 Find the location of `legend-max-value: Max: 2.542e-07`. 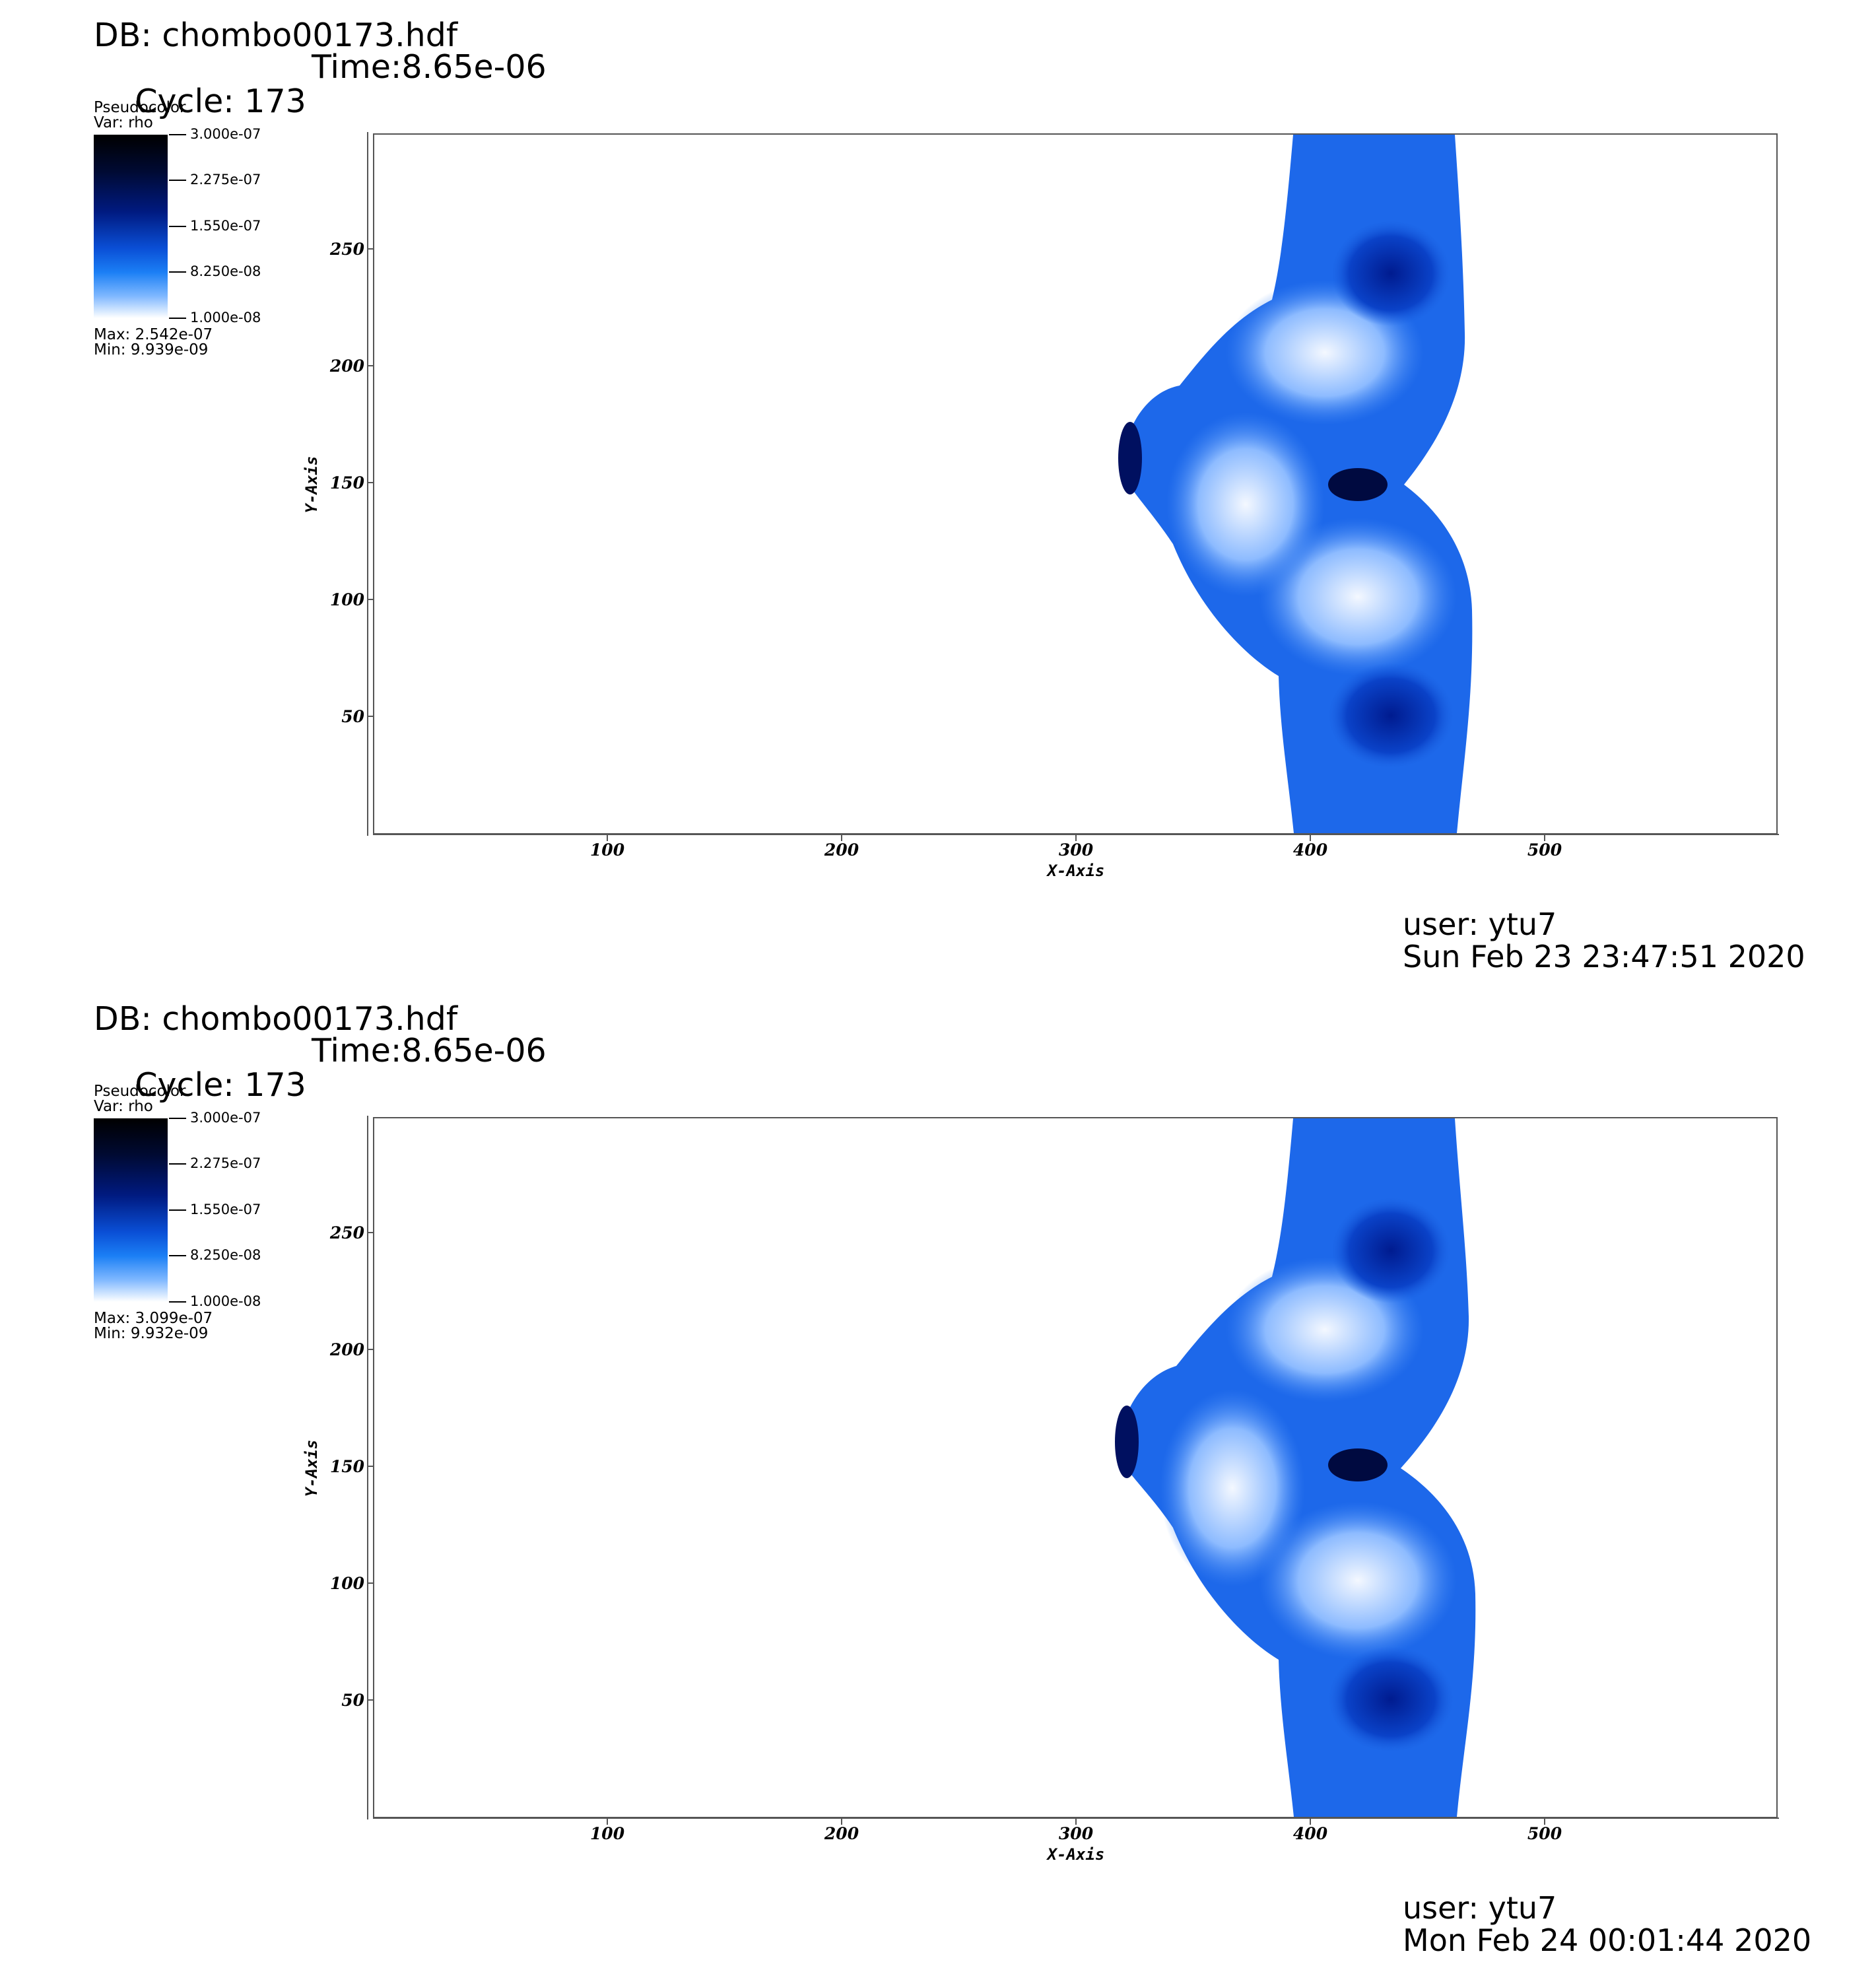

legend-max-value: Max: 2.542e-07 is located at coordinates (153, 334).